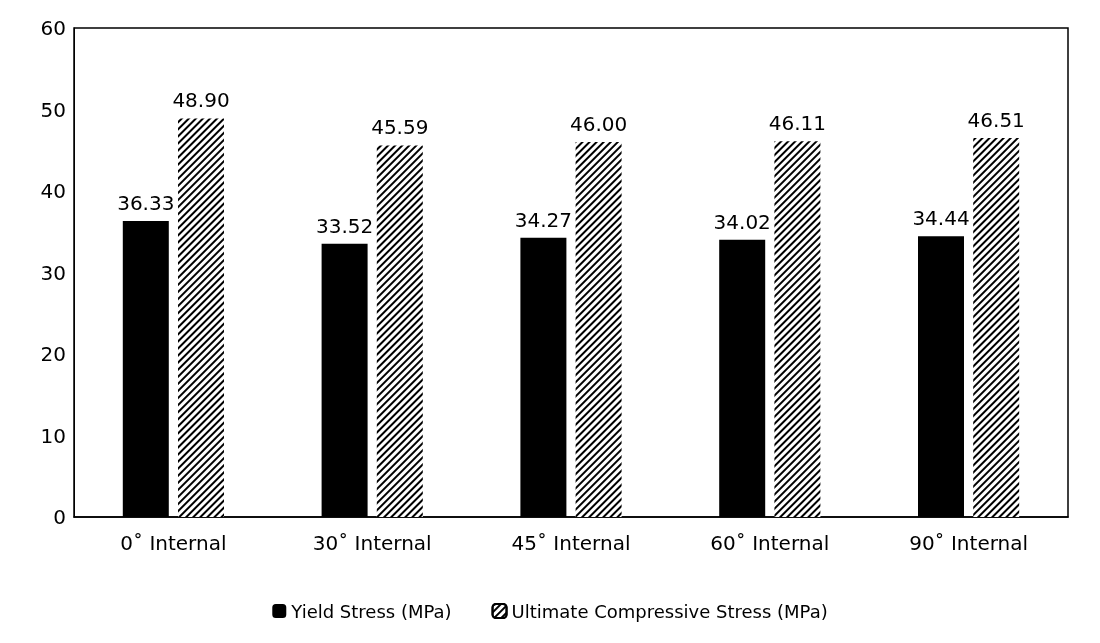 The image size is (1100, 643). What do you see at coordinates (344, 225) in the screenshot?
I see `data-label: 33.52` at bounding box center [344, 225].